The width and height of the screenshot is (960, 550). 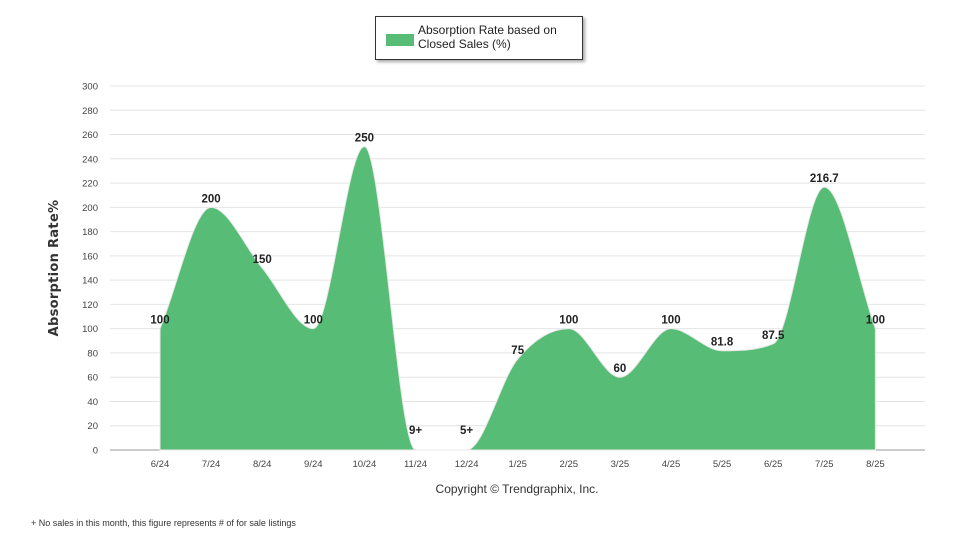 What do you see at coordinates (464, 44) in the screenshot?
I see `legend-label-line2: Closed Sales (%)` at bounding box center [464, 44].